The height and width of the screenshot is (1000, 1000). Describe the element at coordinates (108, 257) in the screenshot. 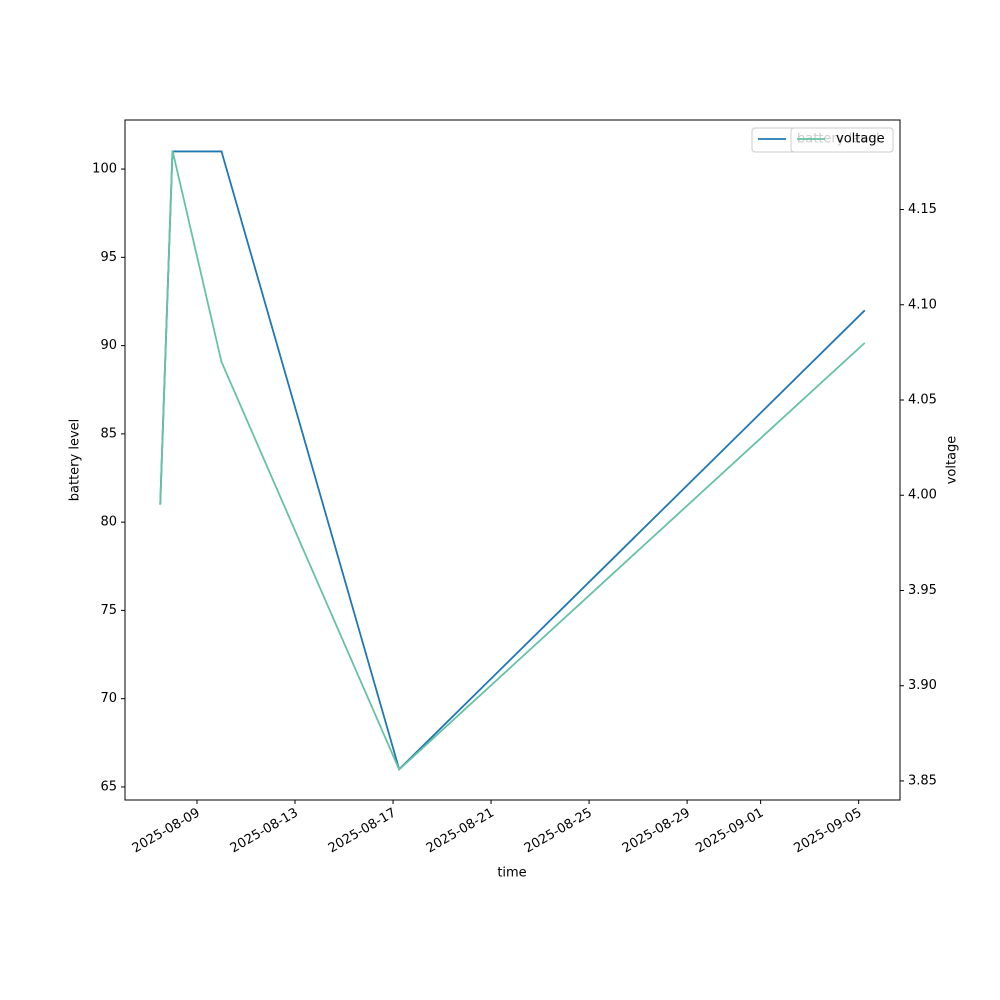

I see `y-tick-label: 95` at that location.